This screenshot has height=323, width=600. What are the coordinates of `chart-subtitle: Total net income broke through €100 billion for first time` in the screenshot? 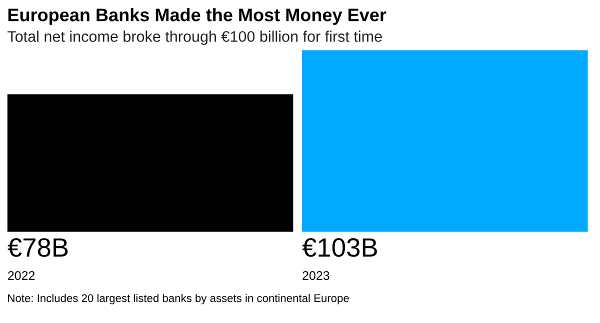 It's located at (195, 37).